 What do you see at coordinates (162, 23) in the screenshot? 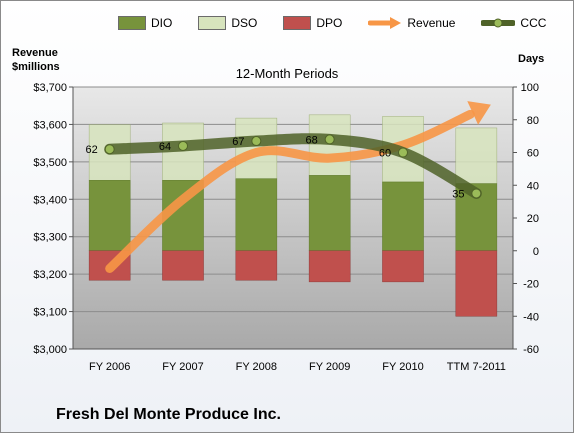
I see `legend-label-dio: DIO` at bounding box center [162, 23].